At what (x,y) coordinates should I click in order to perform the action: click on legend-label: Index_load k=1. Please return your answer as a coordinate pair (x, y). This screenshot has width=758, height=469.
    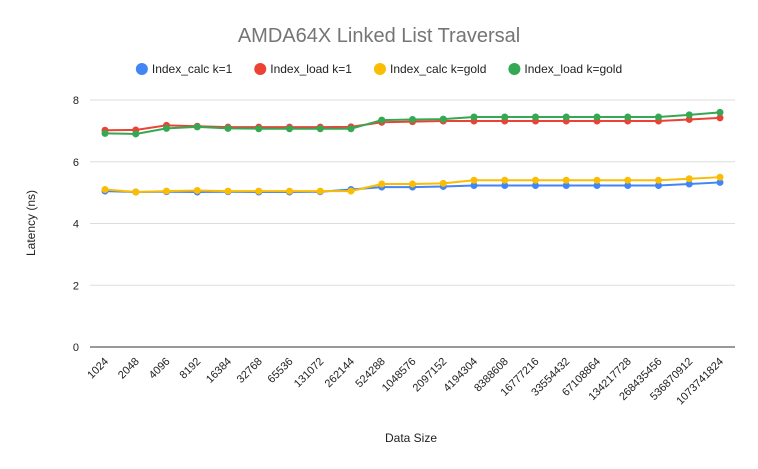
    Looking at the image, I should click on (311, 69).